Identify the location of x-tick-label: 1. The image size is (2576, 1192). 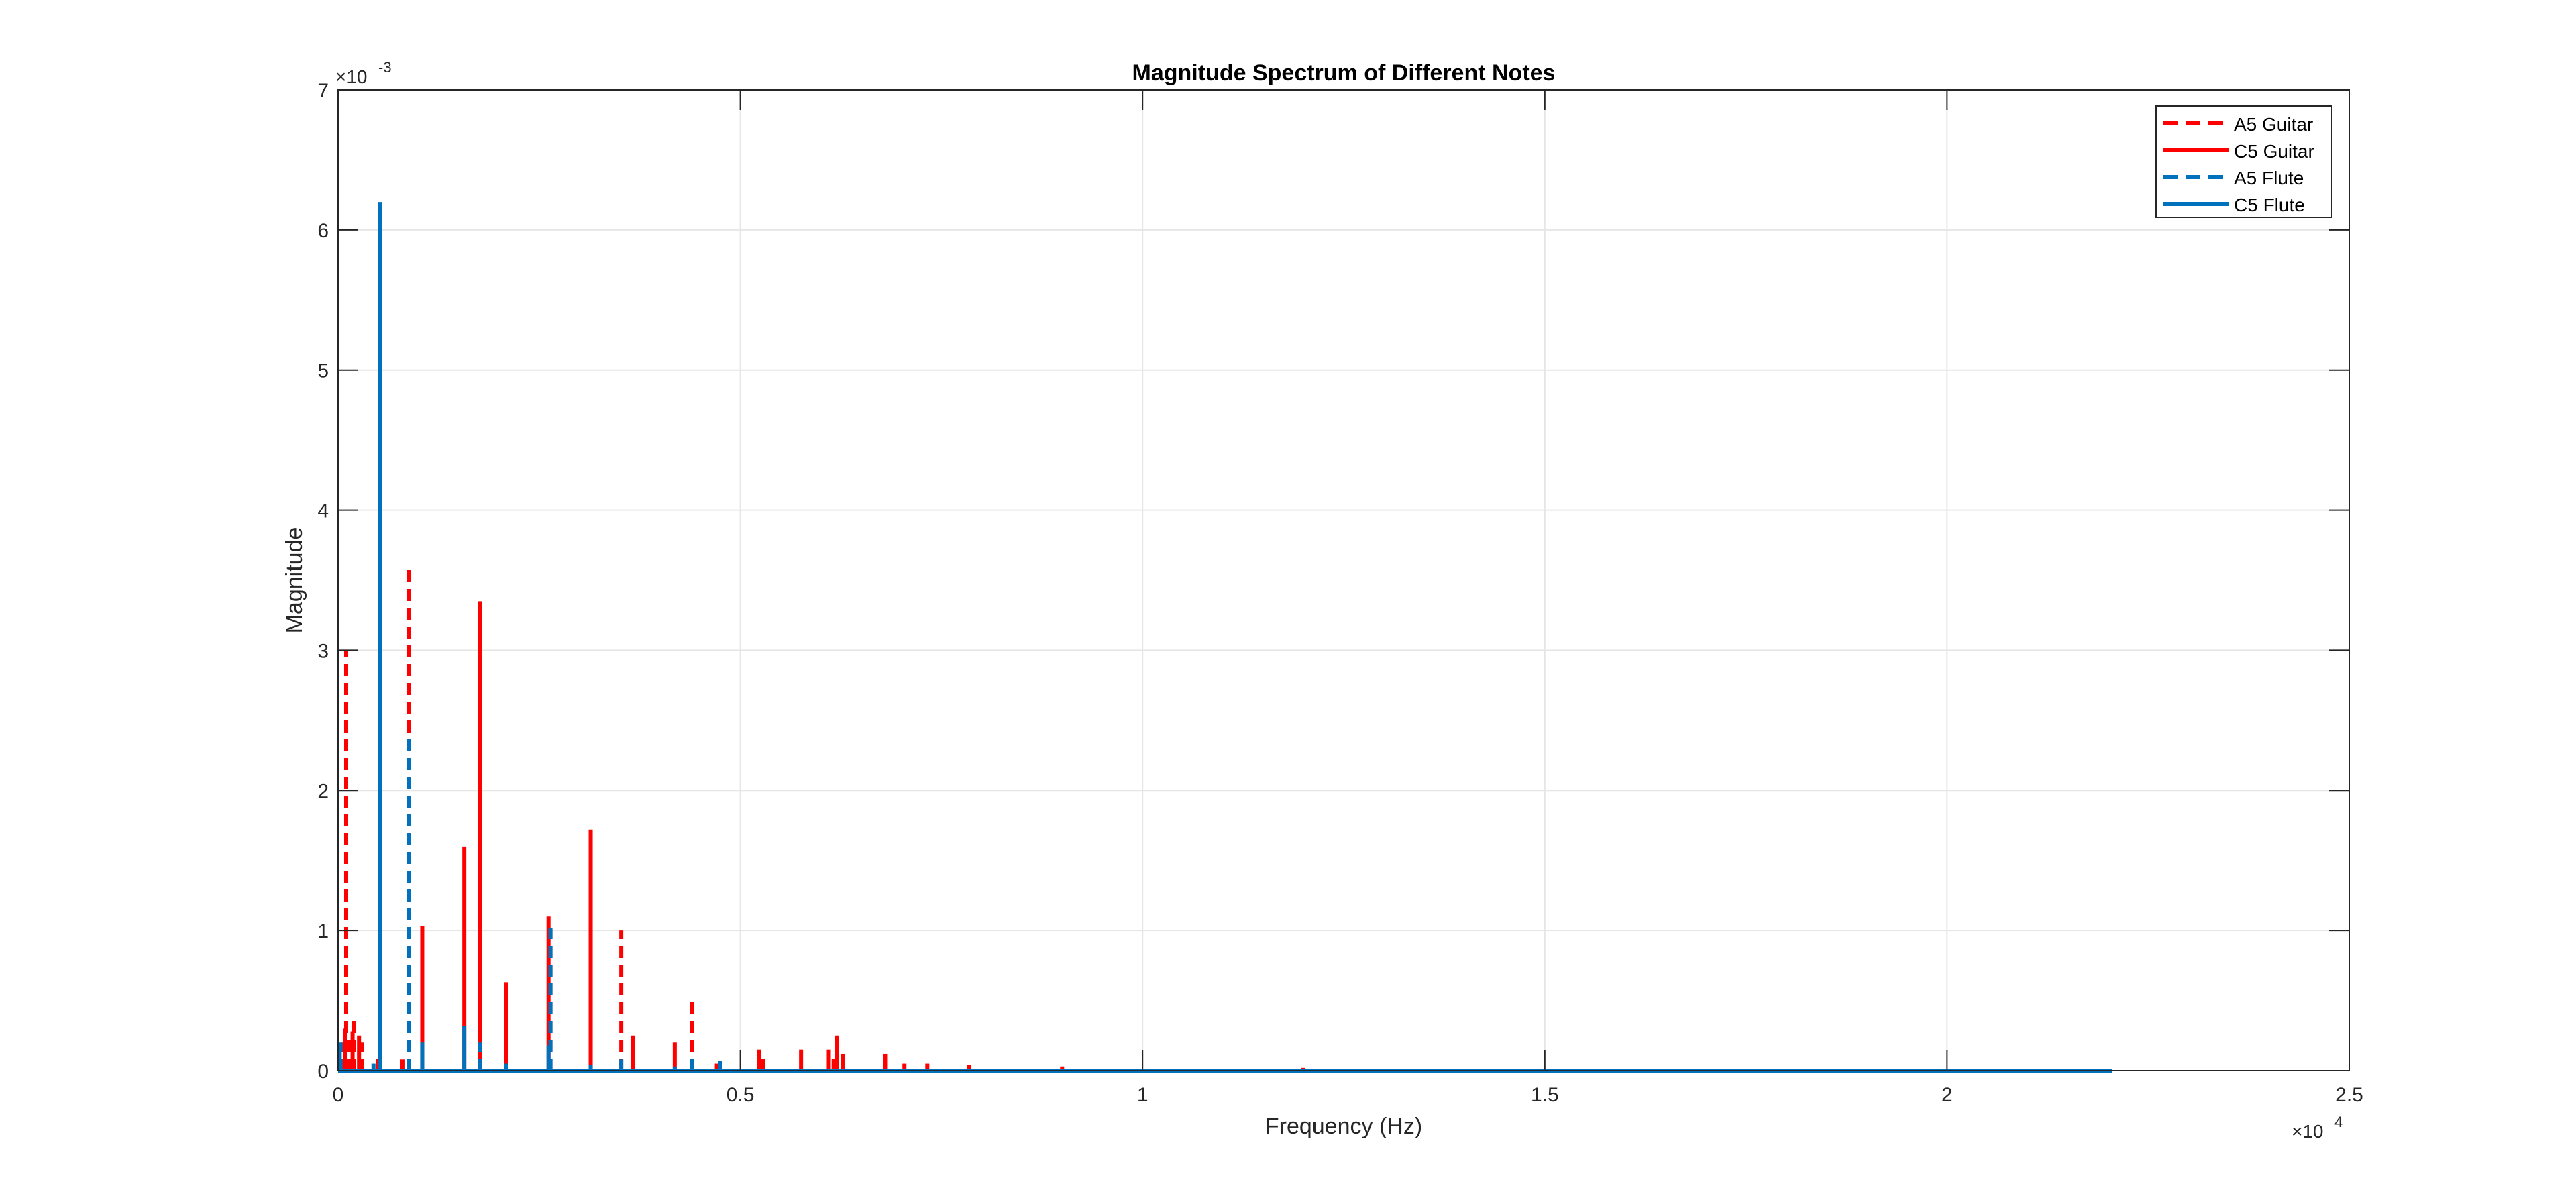
(1142, 1095).